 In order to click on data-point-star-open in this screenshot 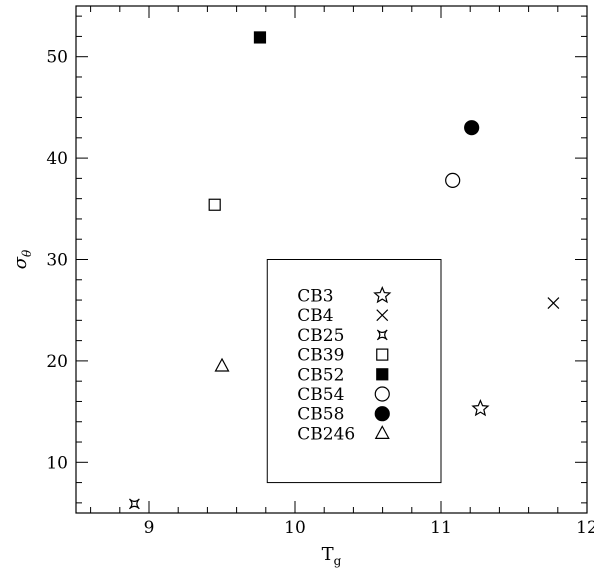, I will do `click(480, 408)`.